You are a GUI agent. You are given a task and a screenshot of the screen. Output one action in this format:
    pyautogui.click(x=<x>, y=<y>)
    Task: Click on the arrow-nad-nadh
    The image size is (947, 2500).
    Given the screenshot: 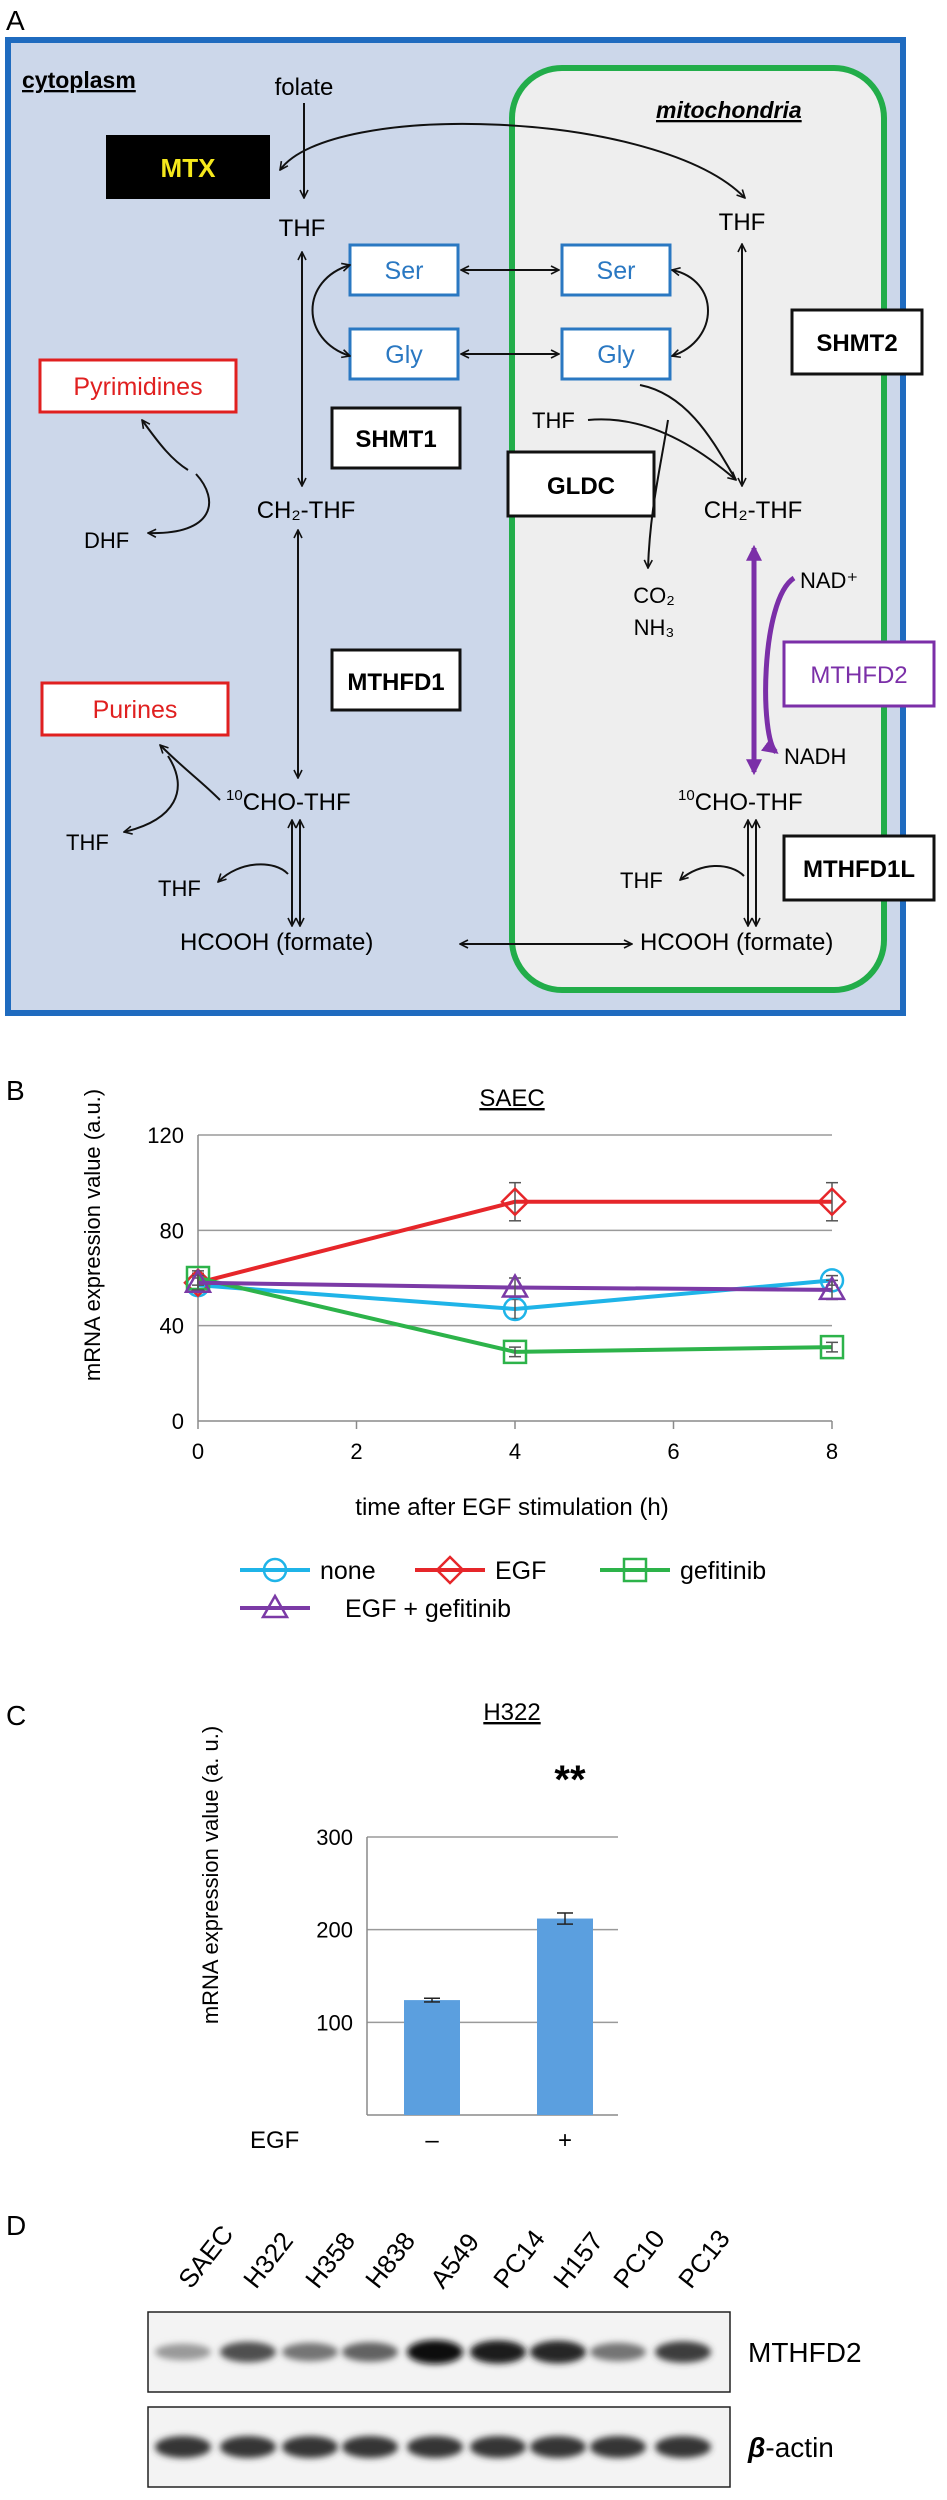 What is the action you would take?
    pyautogui.click(x=778, y=664)
    